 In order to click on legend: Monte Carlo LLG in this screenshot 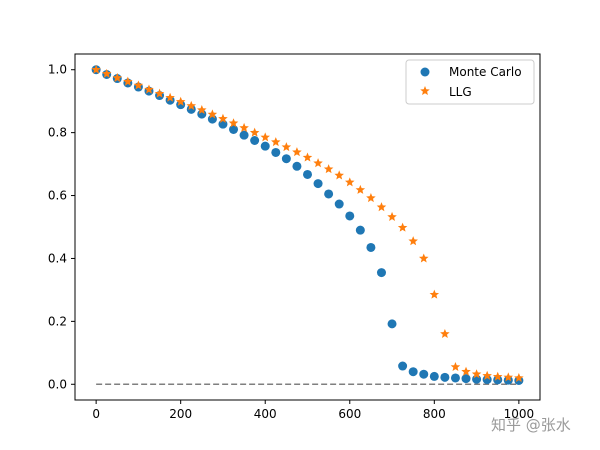, I will do `click(470, 82)`.